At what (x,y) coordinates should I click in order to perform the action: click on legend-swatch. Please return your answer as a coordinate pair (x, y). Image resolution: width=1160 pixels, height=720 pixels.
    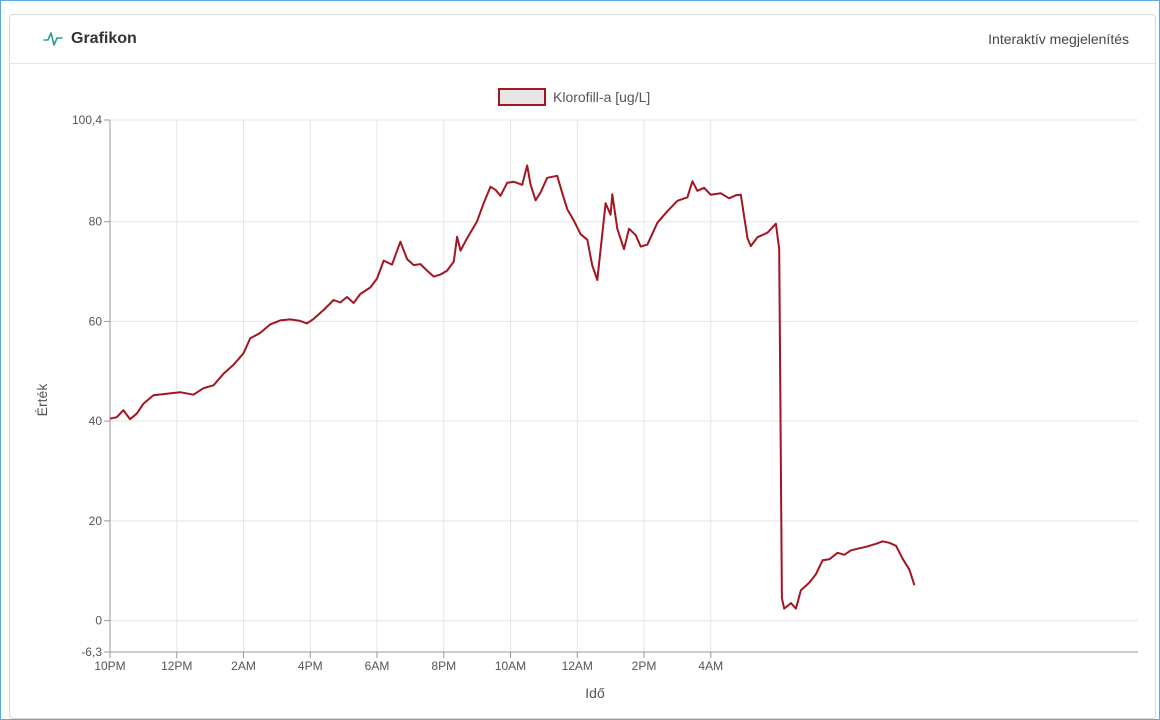
    Looking at the image, I should click on (522, 97).